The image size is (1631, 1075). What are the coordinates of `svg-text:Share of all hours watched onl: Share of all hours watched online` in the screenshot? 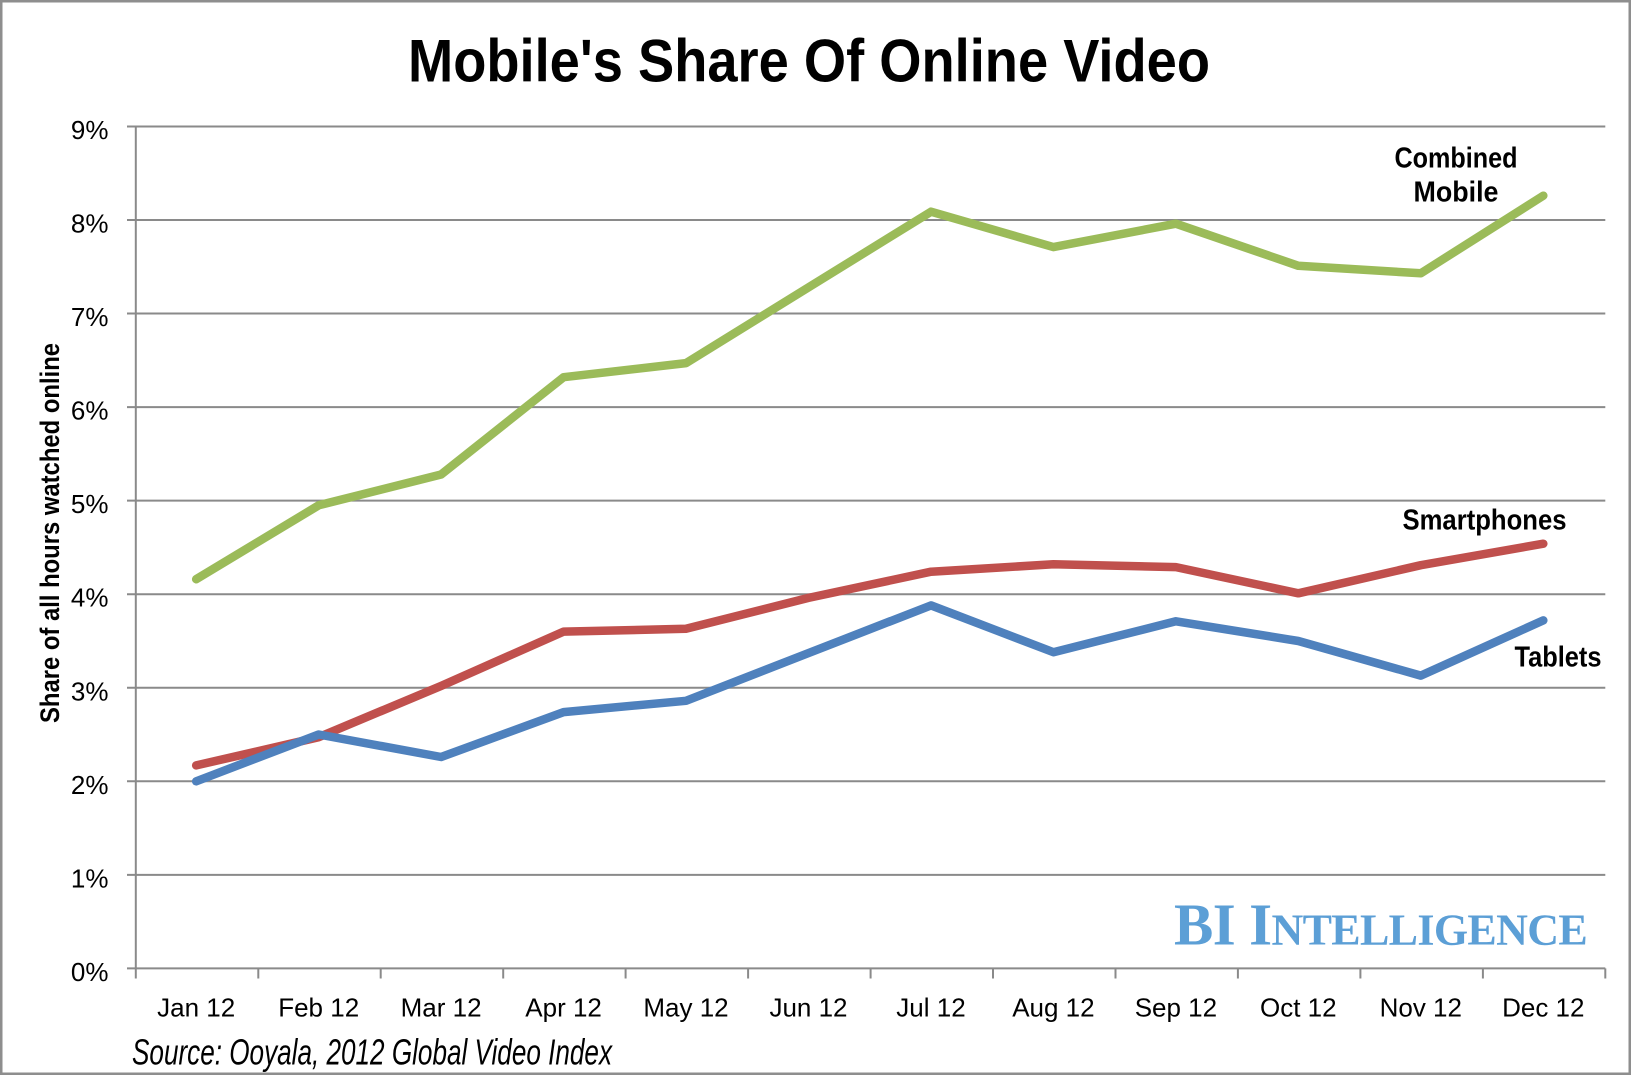 It's located at (50, 533).